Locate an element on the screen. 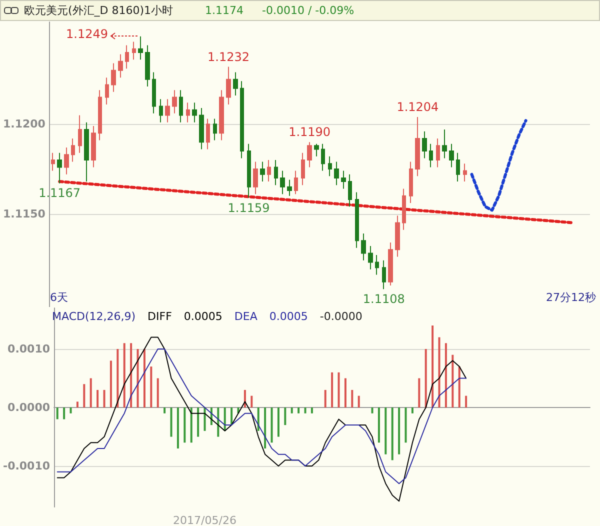 The image size is (600, 526). series-label: DIFF is located at coordinates (160, 316).